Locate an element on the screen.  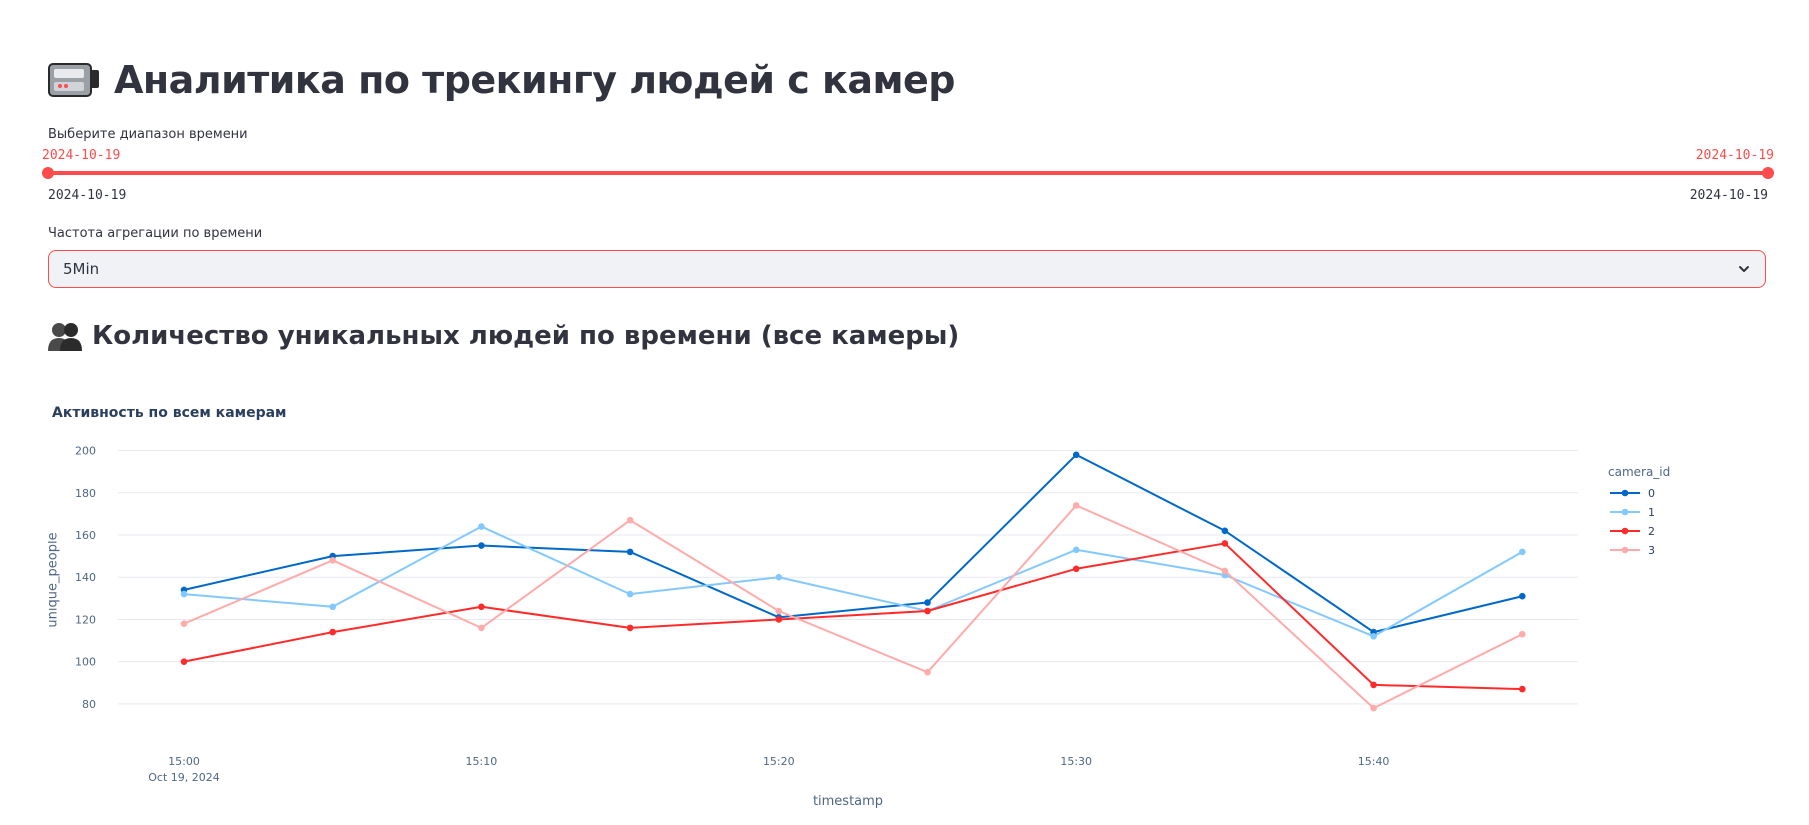
legend-label: 3 is located at coordinates (1651, 550).